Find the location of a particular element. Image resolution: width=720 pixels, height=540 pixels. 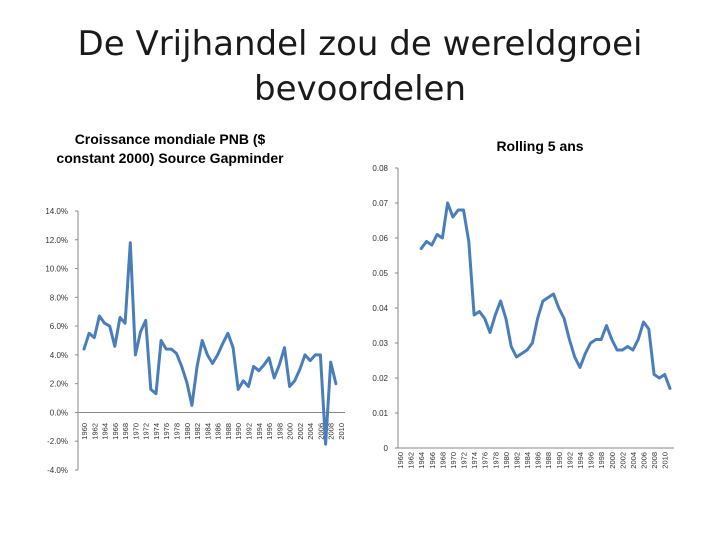

rolling-x-tick-label: 2010 is located at coordinates (665, 460).